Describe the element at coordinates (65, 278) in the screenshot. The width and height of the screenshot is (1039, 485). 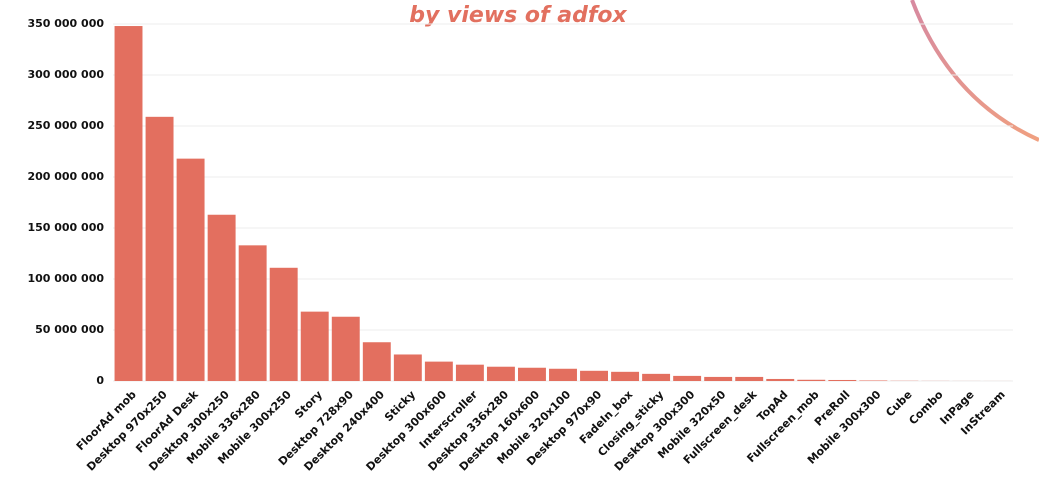
I see `y-tick-label: 100 000 000` at that location.